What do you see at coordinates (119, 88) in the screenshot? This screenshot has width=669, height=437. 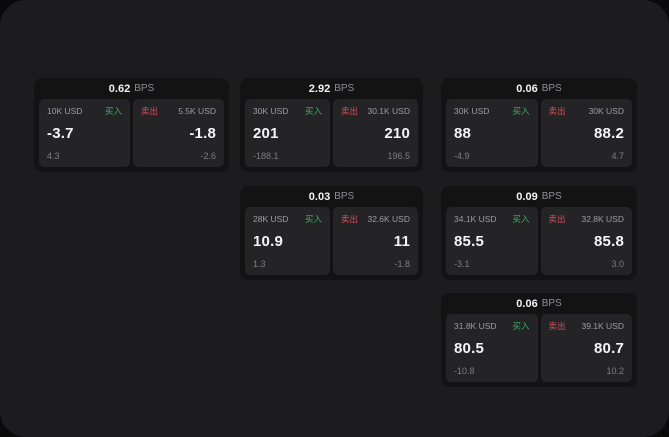 I see `bps-value: 0.62` at bounding box center [119, 88].